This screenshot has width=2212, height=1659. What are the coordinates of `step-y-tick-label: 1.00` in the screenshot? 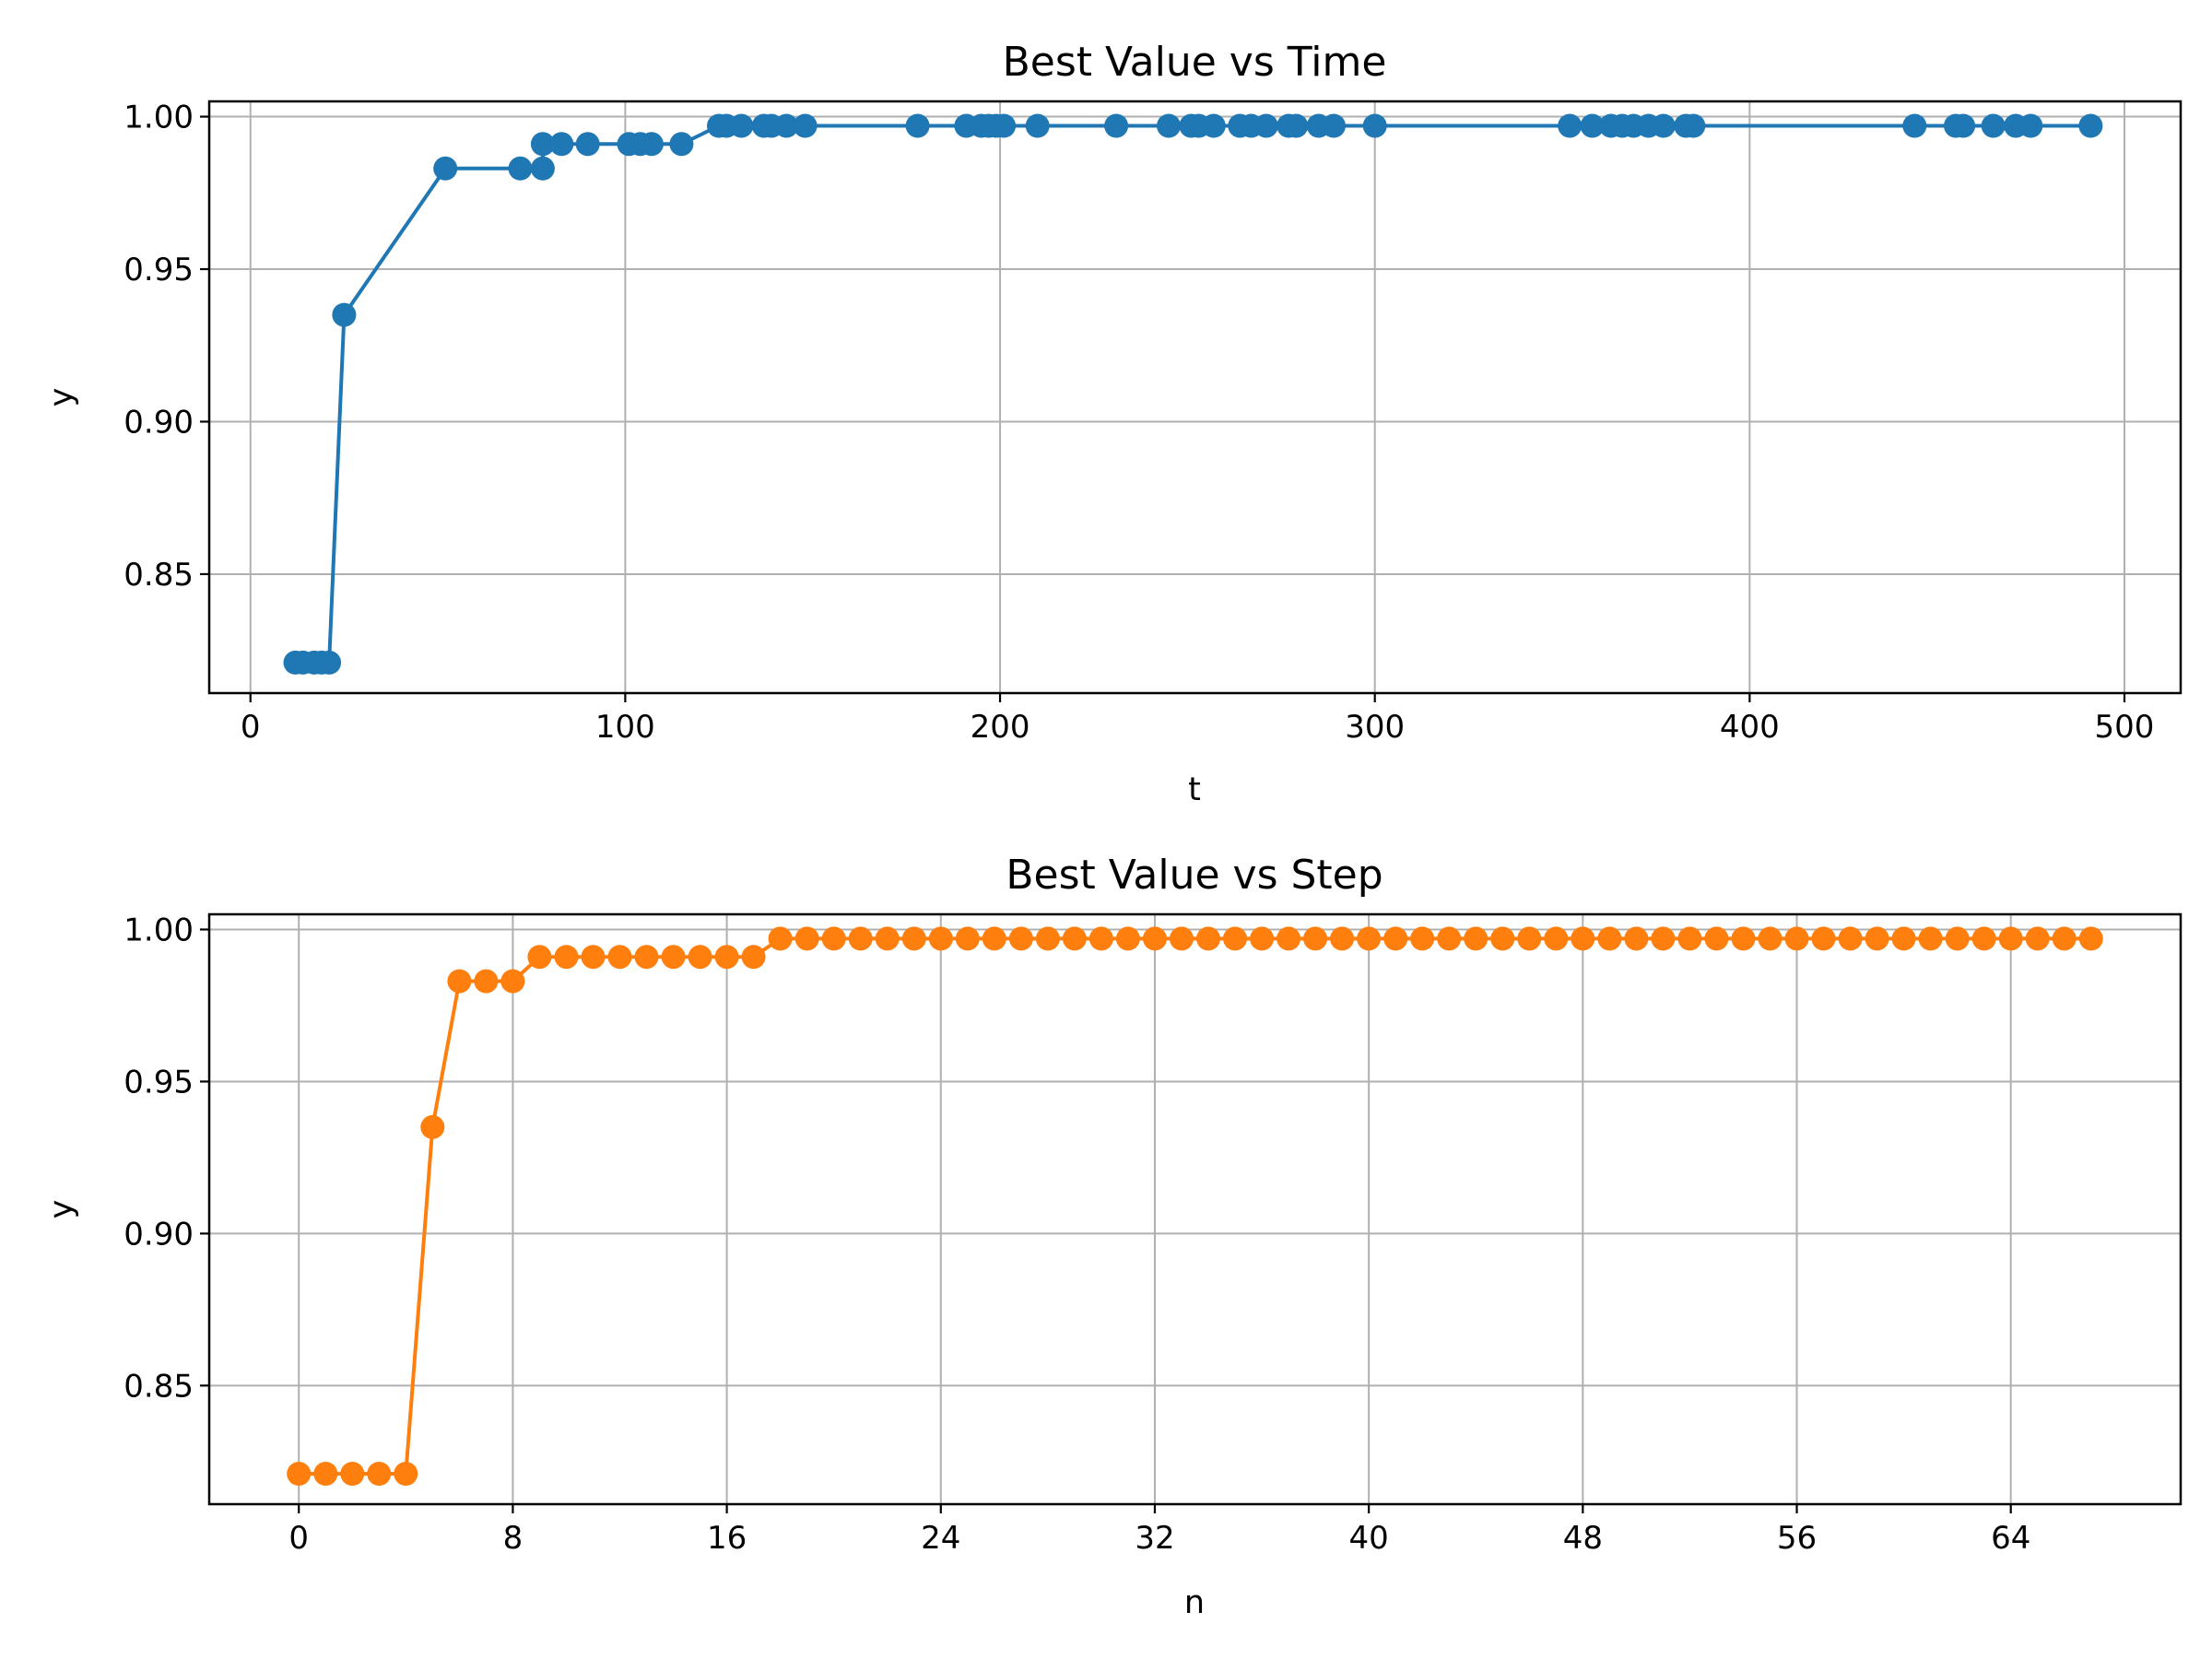 It's located at (159, 930).